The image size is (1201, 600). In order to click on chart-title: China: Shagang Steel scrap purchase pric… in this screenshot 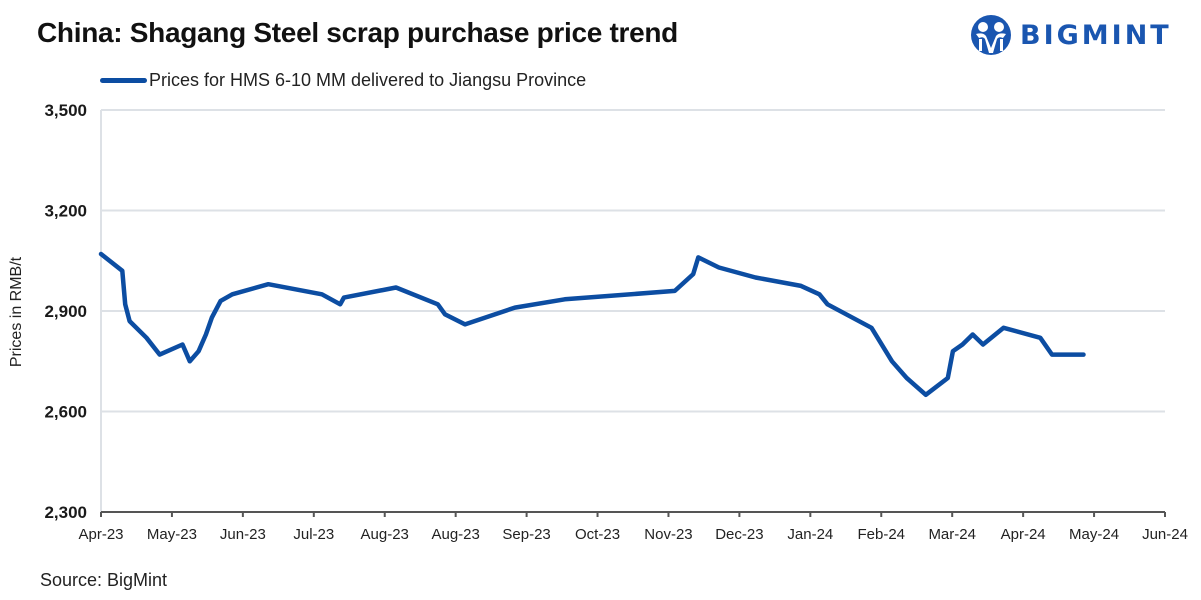, I will do `click(357, 32)`.